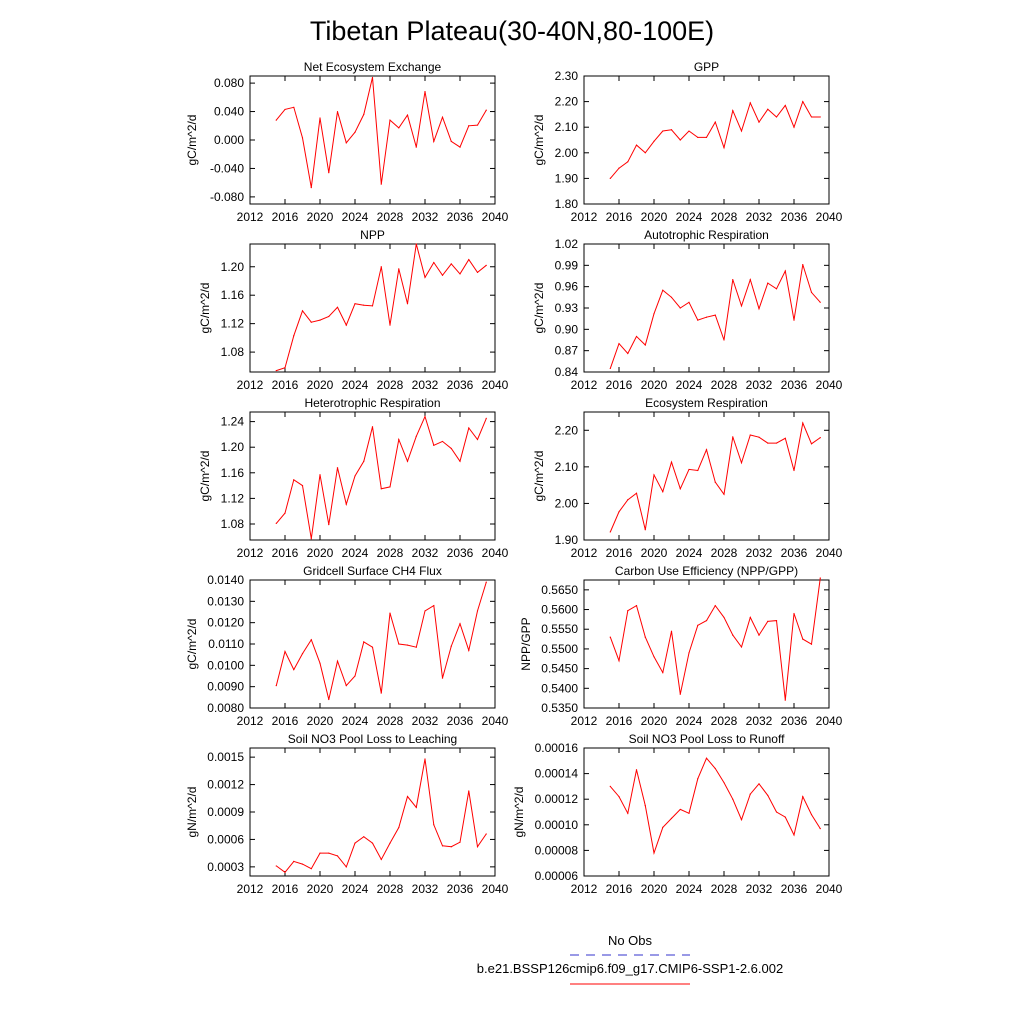 The height and width of the screenshot is (1024, 1024). What do you see at coordinates (706, 235) in the screenshot?
I see `panel-title: Autotrophic Respiration` at bounding box center [706, 235].